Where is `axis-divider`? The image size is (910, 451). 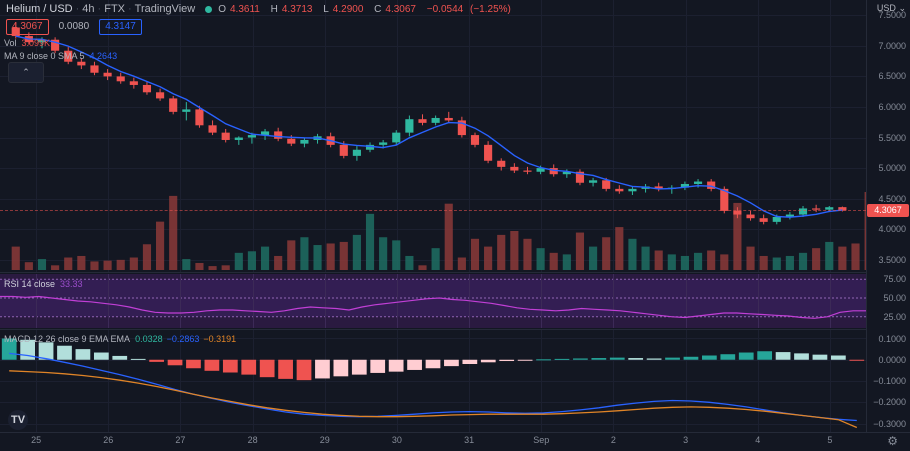 axis-divider is located at coordinates (866, 216).